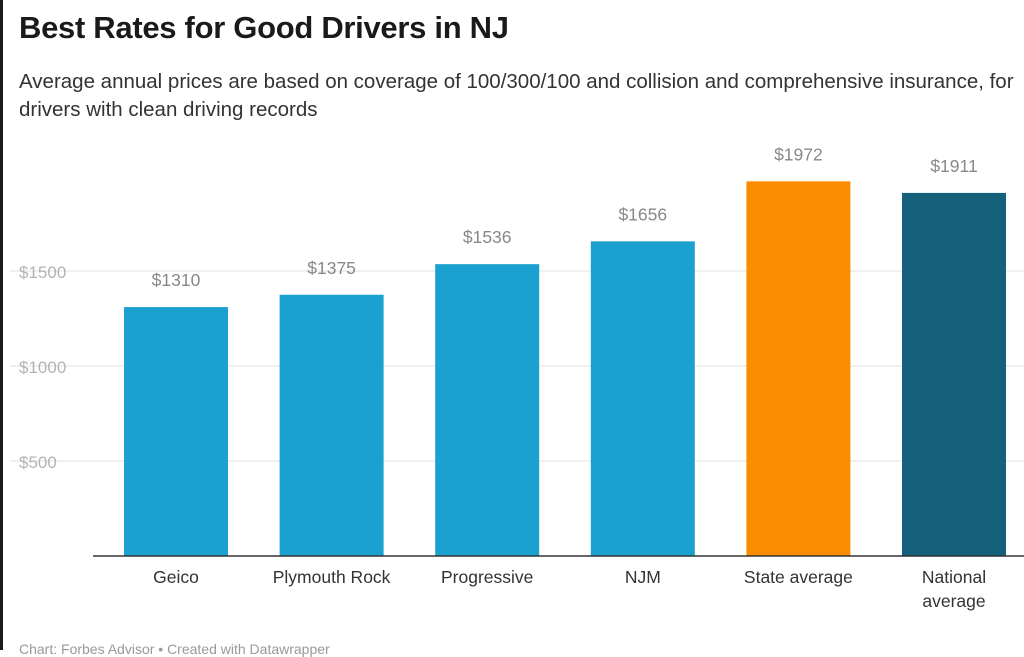 Image resolution: width=1024 pixels, height=657 pixels. What do you see at coordinates (953, 166) in the screenshot?
I see `data-label: $1911` at bounding box center [953, 166].